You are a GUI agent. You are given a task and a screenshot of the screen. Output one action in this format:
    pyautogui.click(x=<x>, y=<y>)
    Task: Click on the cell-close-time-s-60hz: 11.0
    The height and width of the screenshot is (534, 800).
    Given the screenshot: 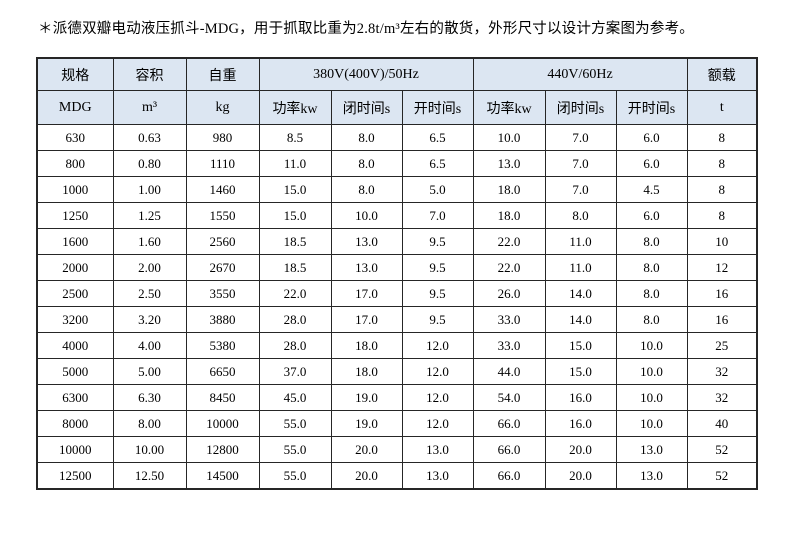 What is the action you would take?
    pyautogui.click(x=580, y=241)
    